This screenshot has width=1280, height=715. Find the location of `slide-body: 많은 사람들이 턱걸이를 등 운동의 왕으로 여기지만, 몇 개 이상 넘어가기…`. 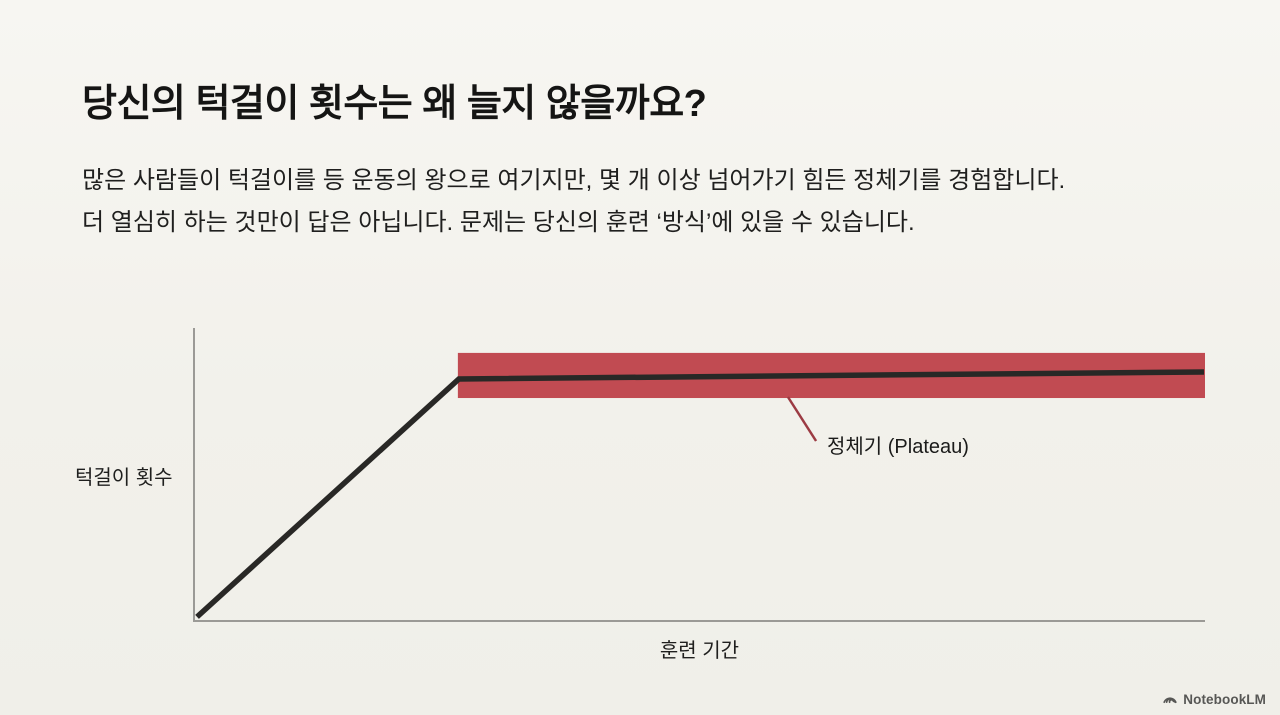

slide-body: 많은 사람들이 턱걸이를 등 운동의 왕으로 여기지만, 몇 개 이상 넘어가기… is located at coordinates (573, 202).